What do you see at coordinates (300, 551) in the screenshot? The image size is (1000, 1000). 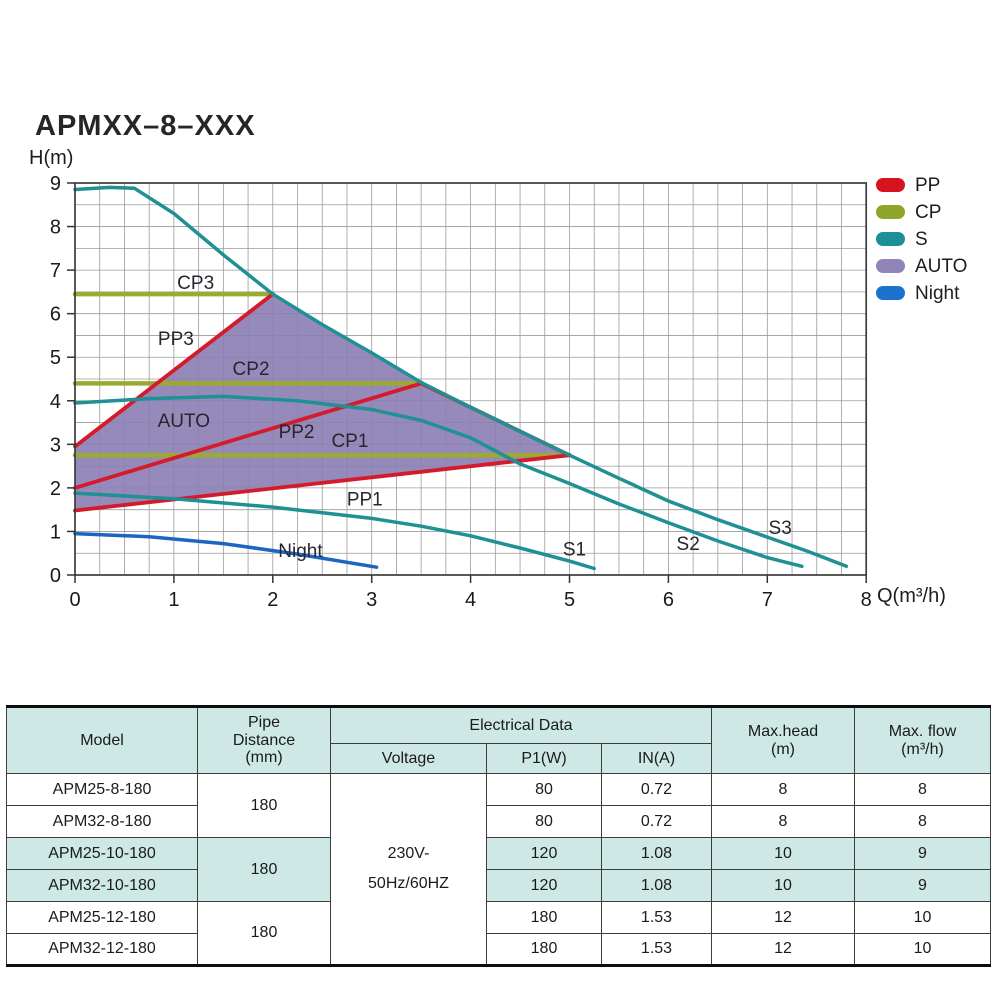 I see `curve-label-Night: Night` at bounding box center [300, 551].